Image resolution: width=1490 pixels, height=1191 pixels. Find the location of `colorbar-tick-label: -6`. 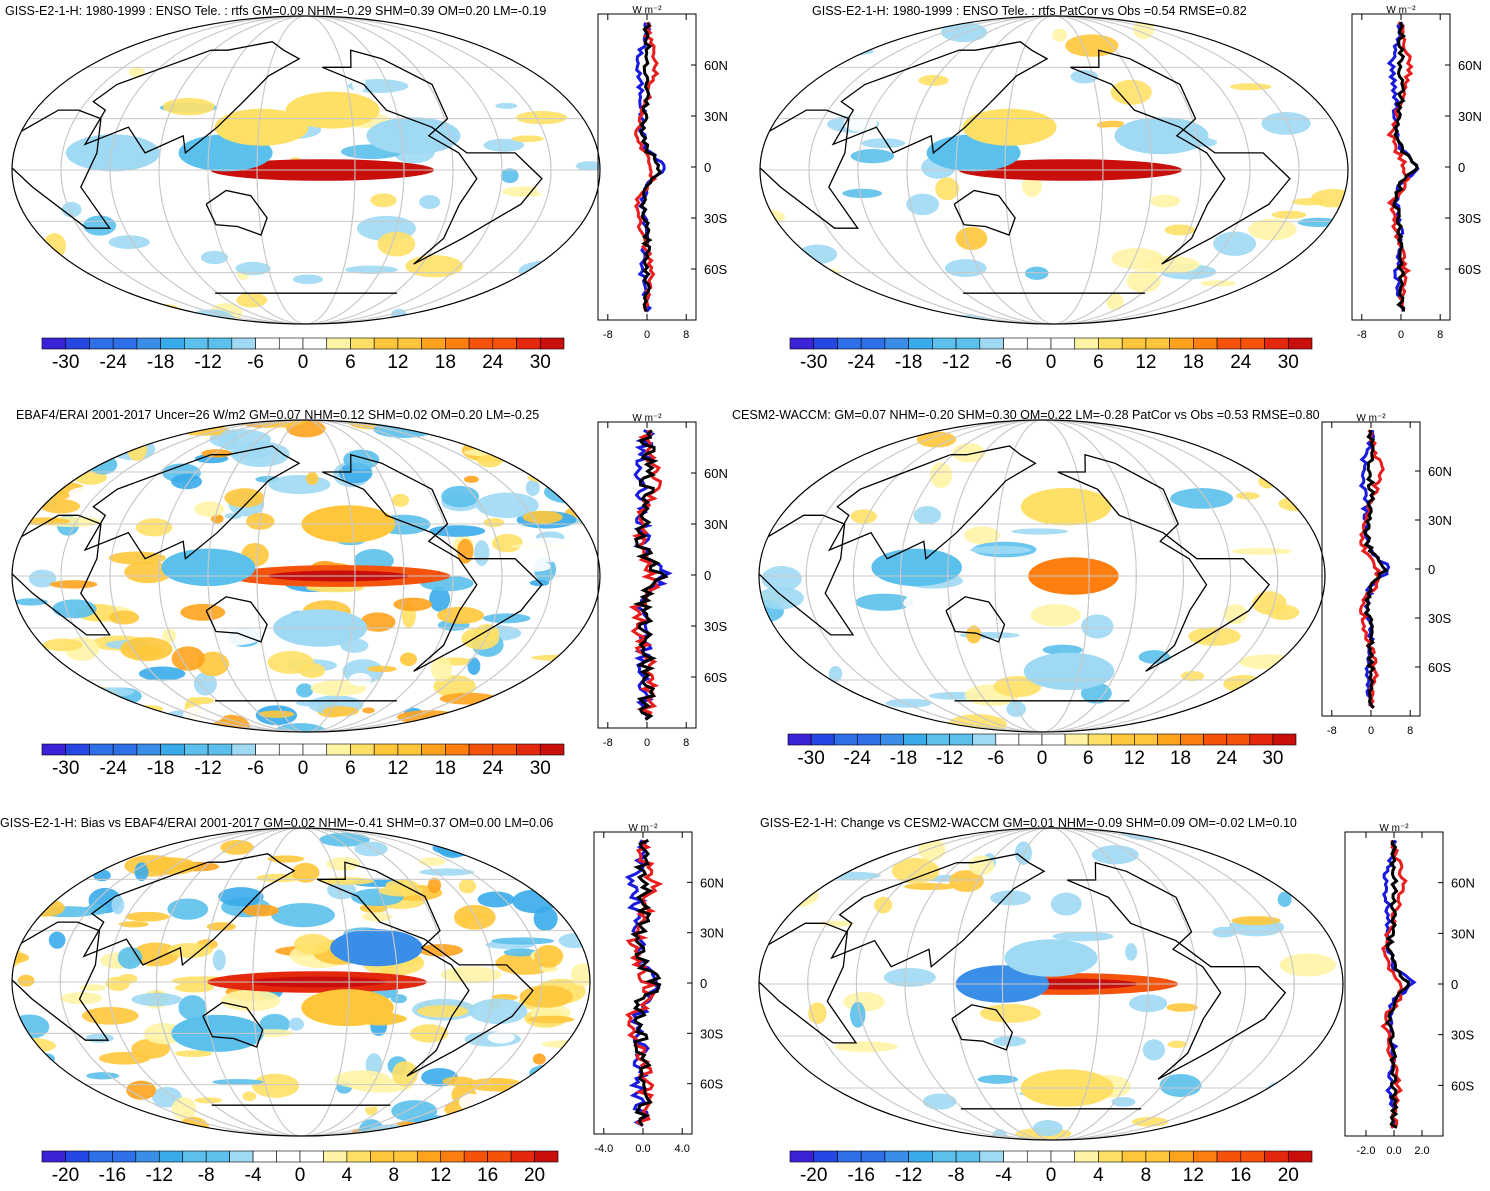

colorbar-tick-label: -6 is located at coordinates (1003, 362).